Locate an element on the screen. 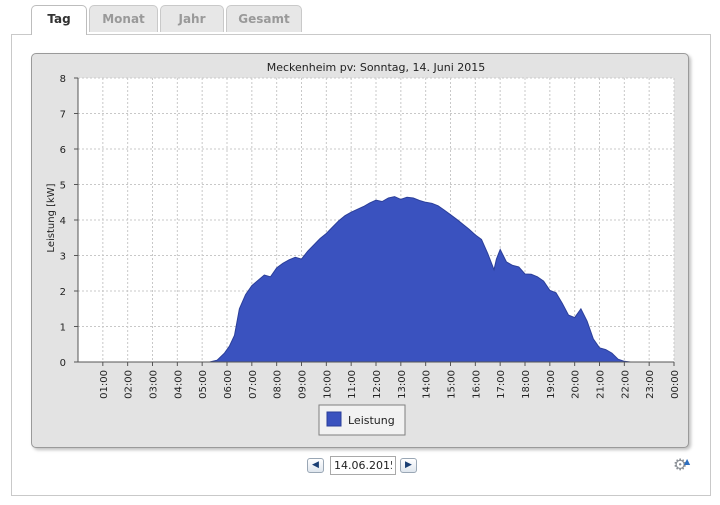 The width and height of the screenshot is (720, 505). x-tick-label: 06:00 is located at coordinates (228, 384).